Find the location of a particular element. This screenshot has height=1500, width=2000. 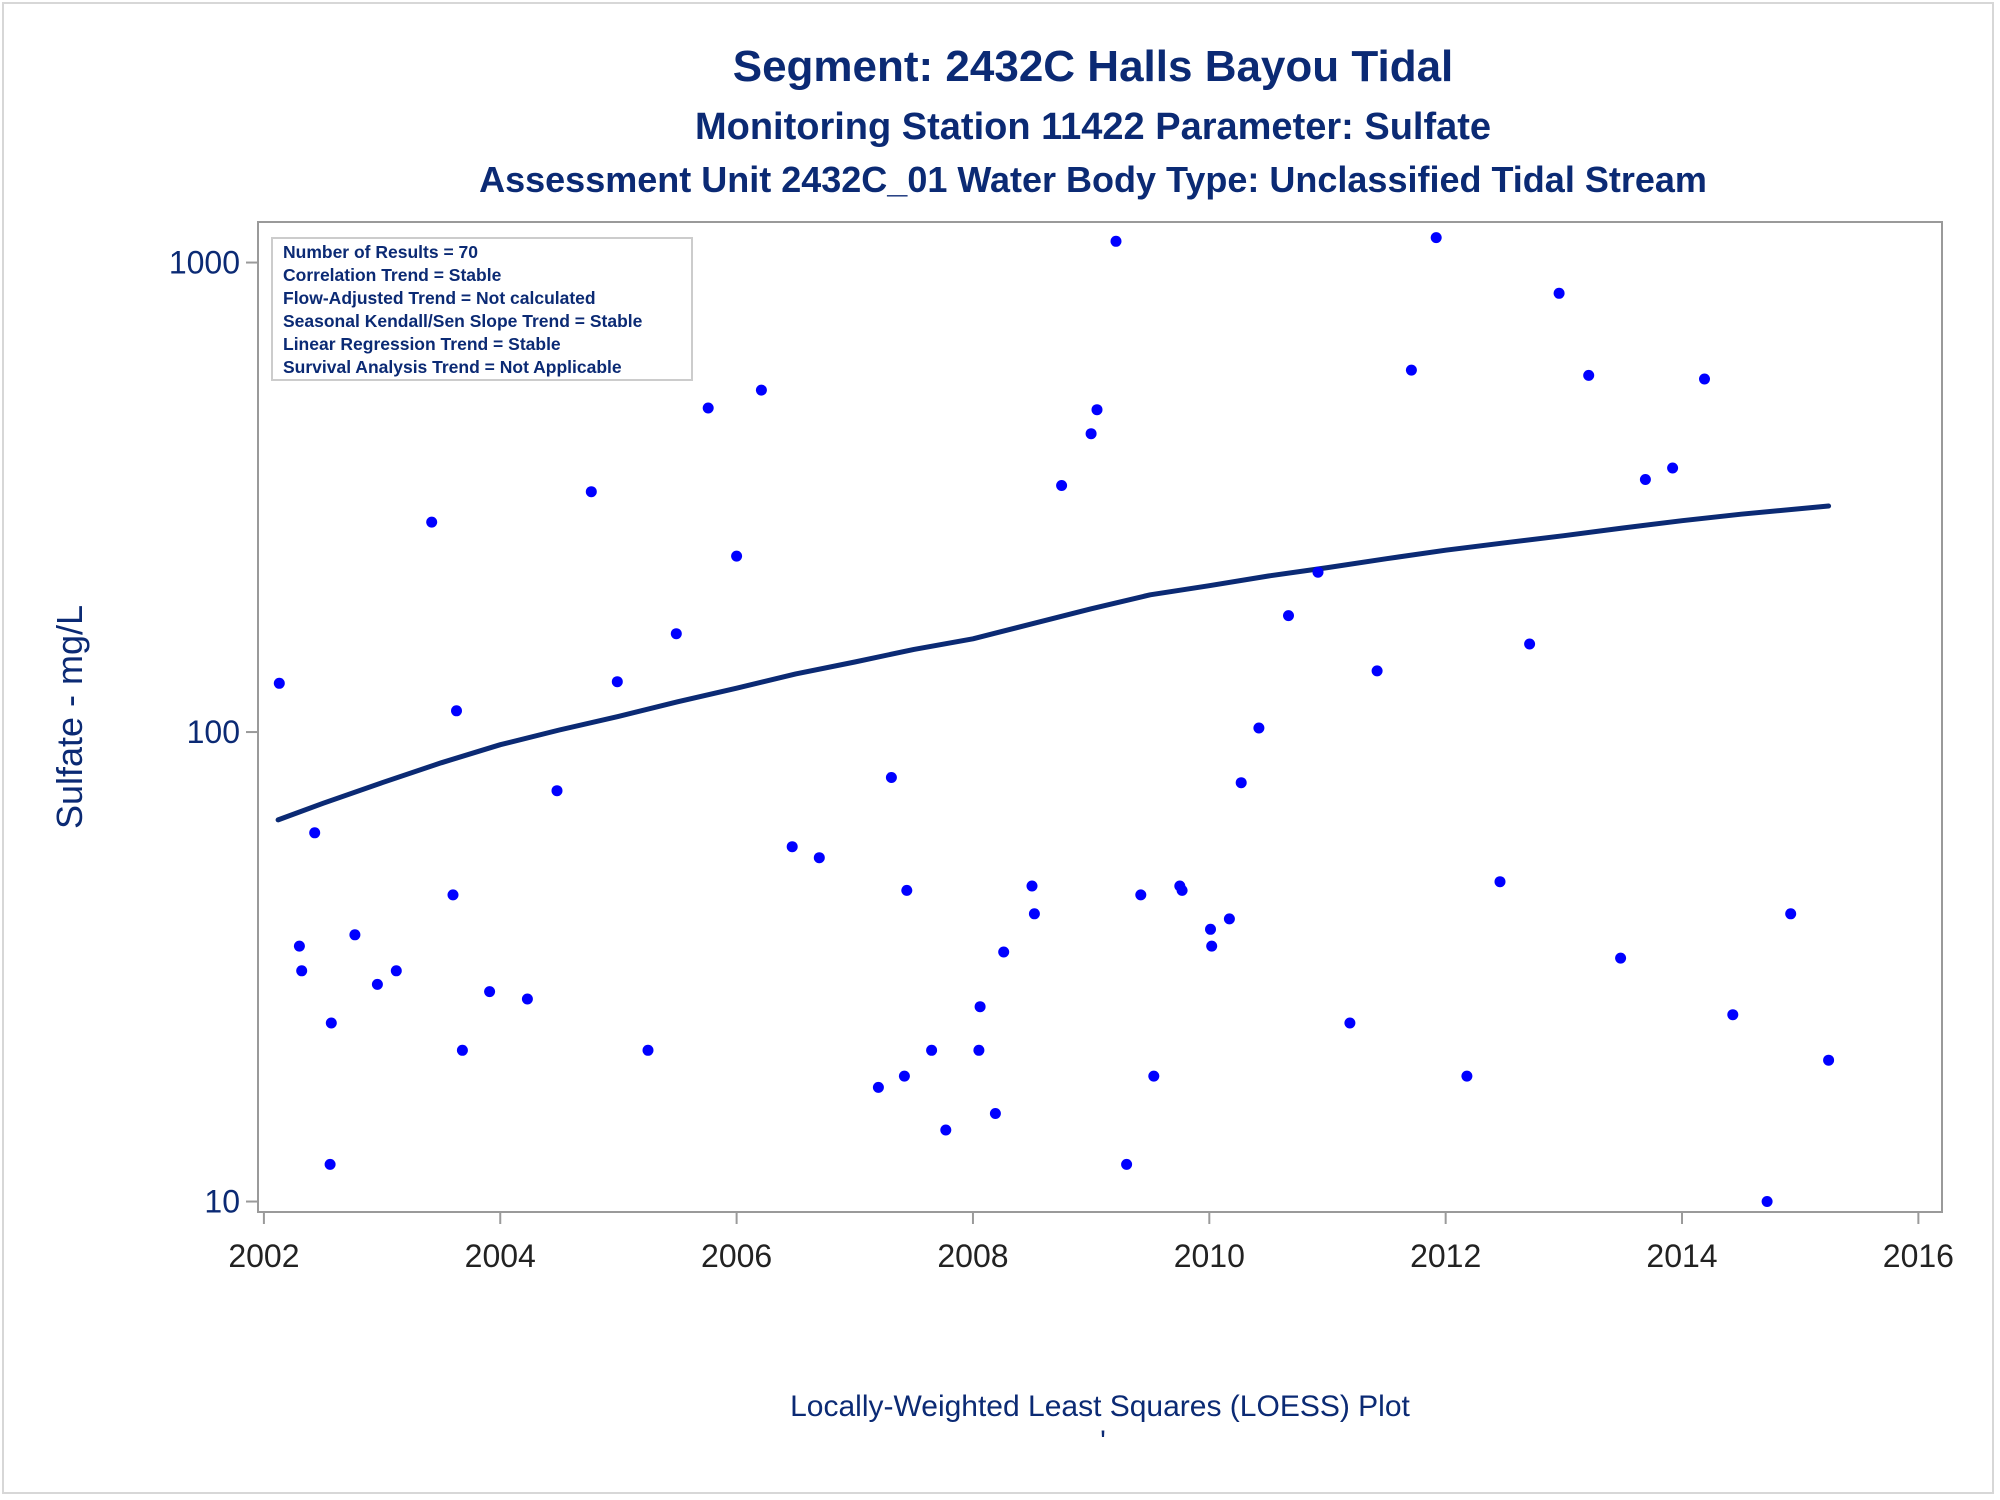

x-tick-label: 2006 is located at coordinates (736, 1256).